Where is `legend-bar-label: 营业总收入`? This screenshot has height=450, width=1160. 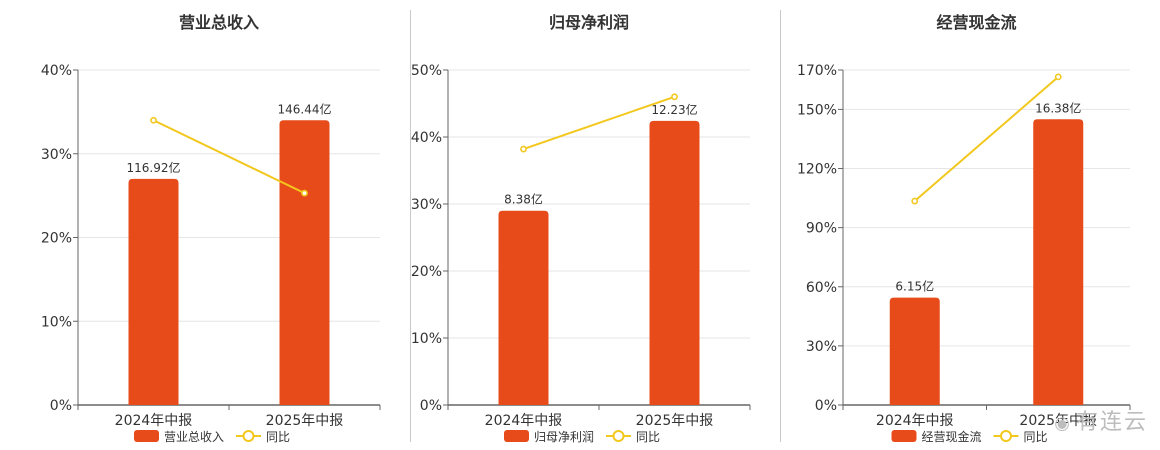
legend-bar-label: 营业总收入 is located at coordinates (194, 437).